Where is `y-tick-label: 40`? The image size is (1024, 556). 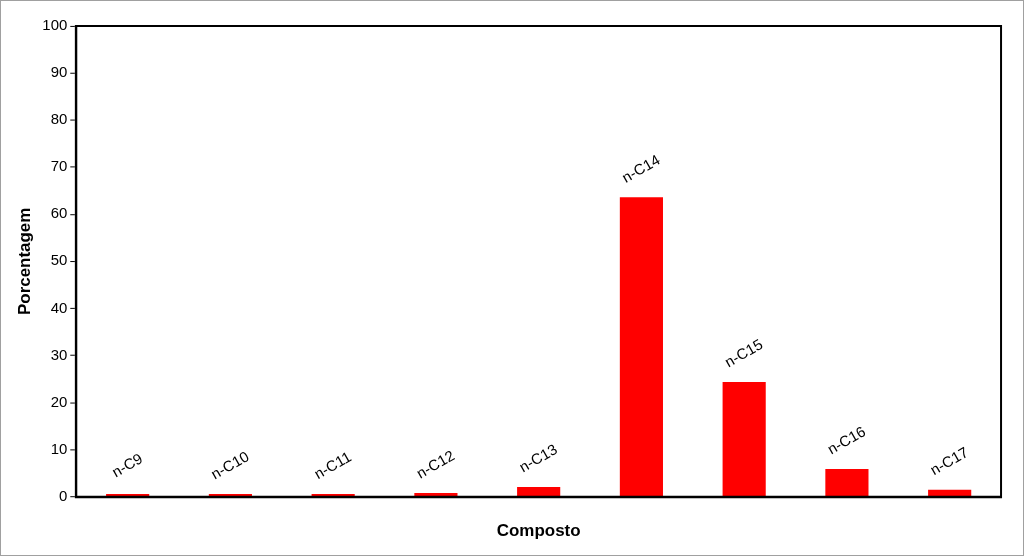
y-tick-label: 40 is located at coordinates (59, 307).